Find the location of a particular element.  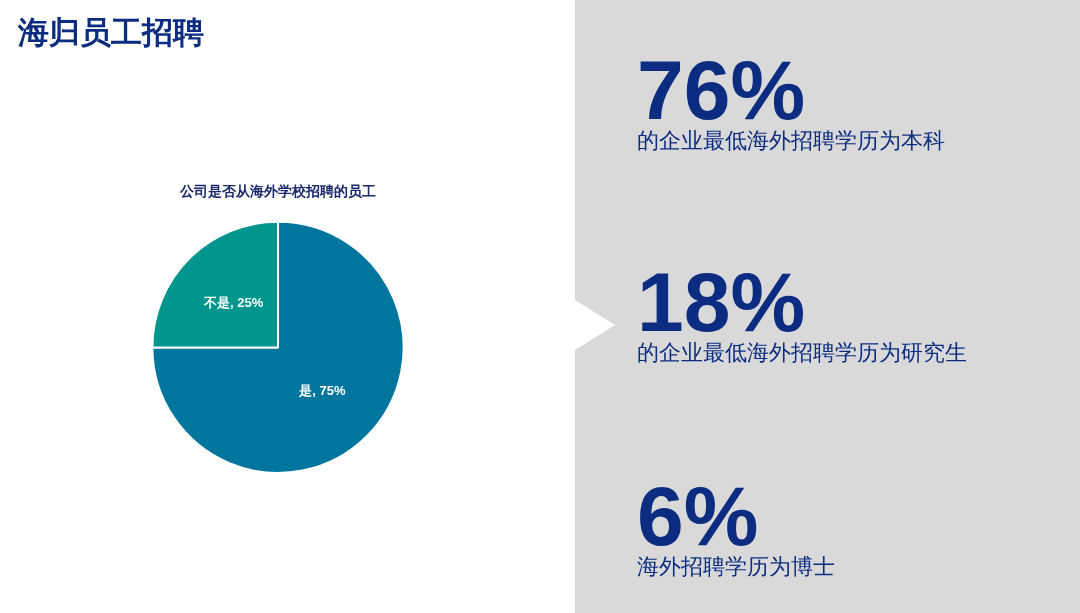

chart-subtitle: 公司是否从海外学校招聘的员工 is located at coordinates (277, 191).